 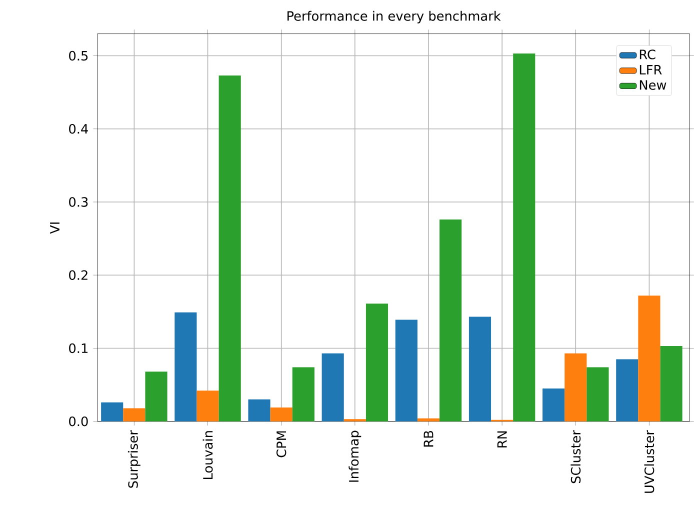 I want to click on x-tick-label: Surpriser, so click(x=134, y=459).